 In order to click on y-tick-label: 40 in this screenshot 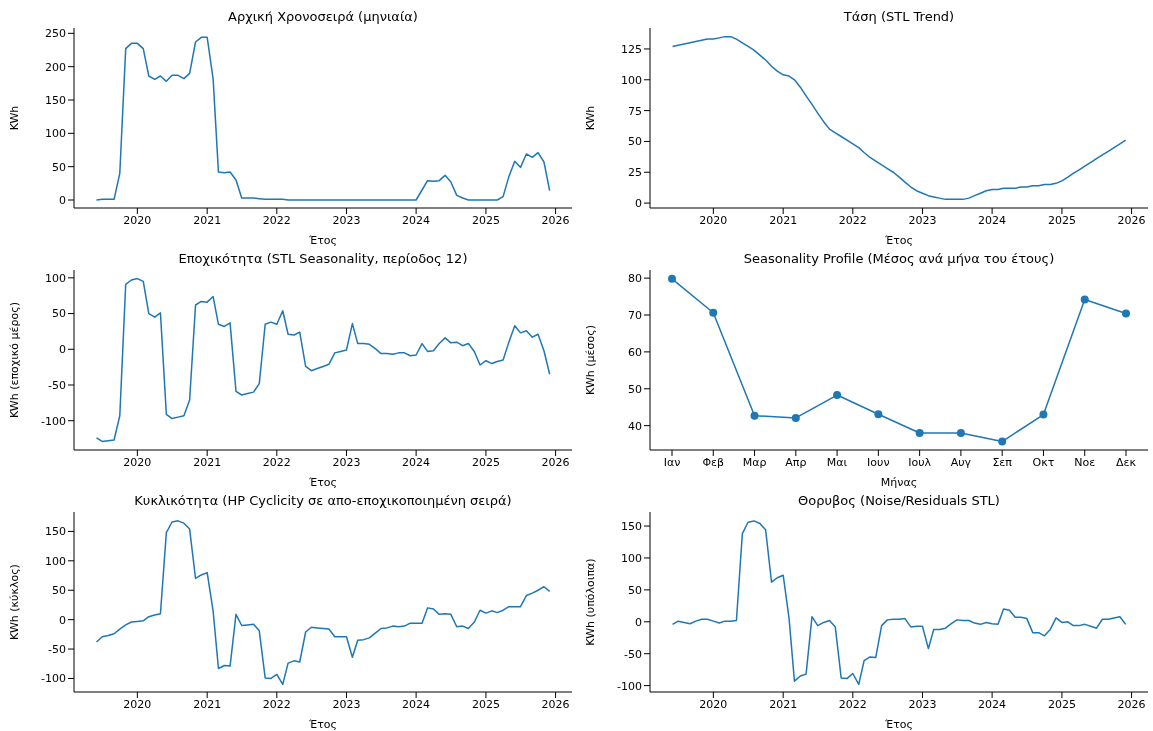, I will do `click(635, 426)`.